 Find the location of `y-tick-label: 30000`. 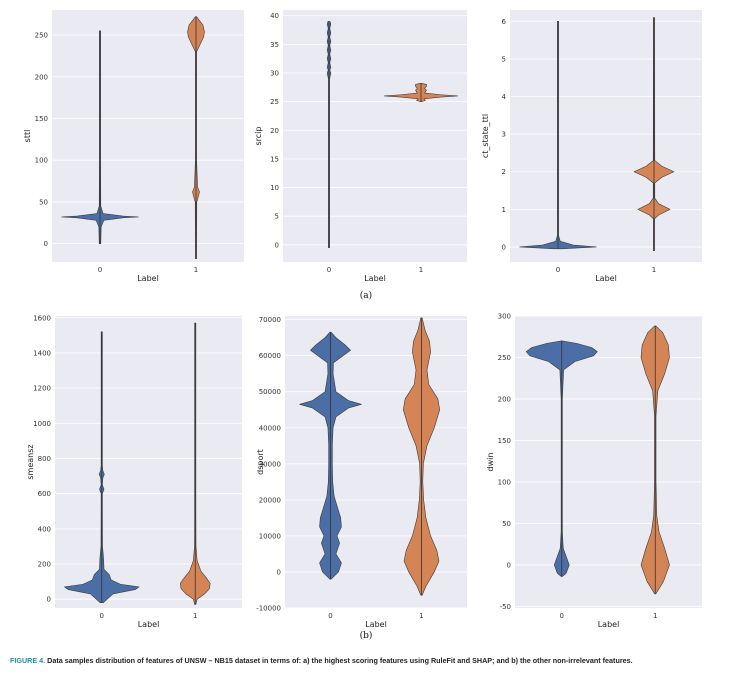

y-tick-label: 30000 is located at coordinates (270, 464).